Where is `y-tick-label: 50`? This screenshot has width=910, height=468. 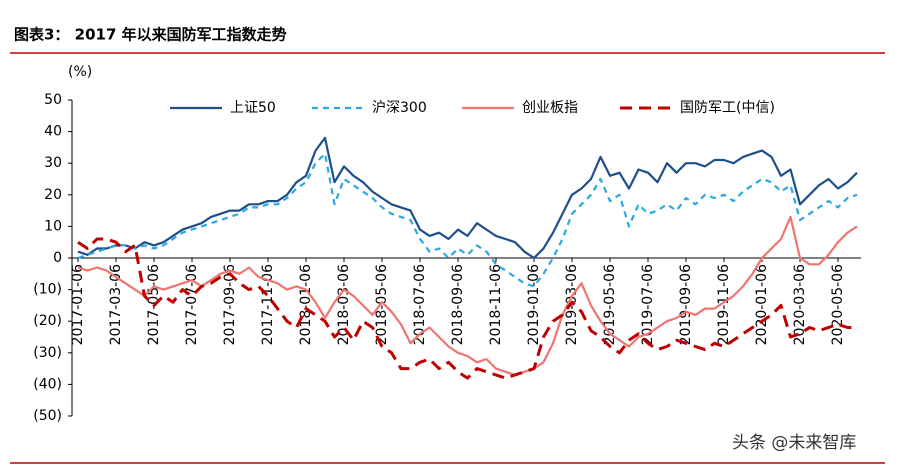 y-tick-label: 50 is located at coordinates (53, 100).